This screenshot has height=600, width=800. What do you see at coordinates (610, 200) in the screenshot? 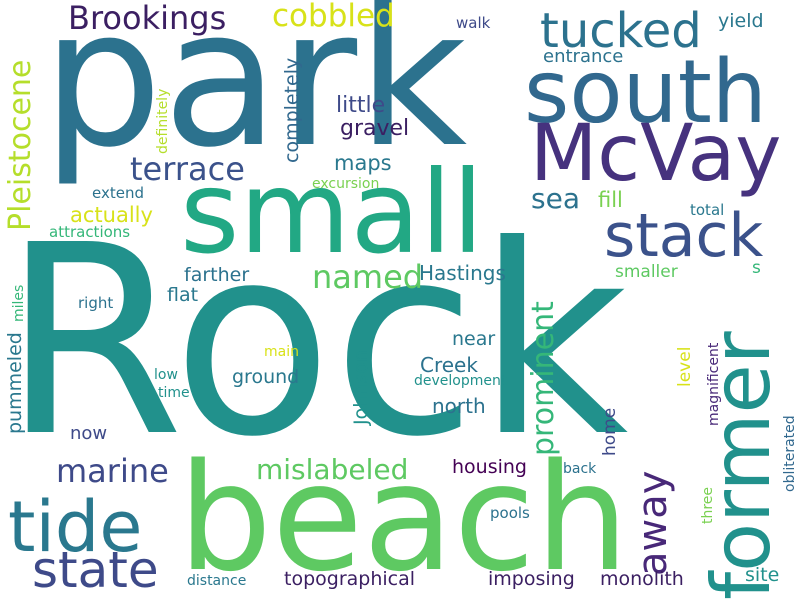
I see `word-fill: fill` at bounding box center [610, 200].